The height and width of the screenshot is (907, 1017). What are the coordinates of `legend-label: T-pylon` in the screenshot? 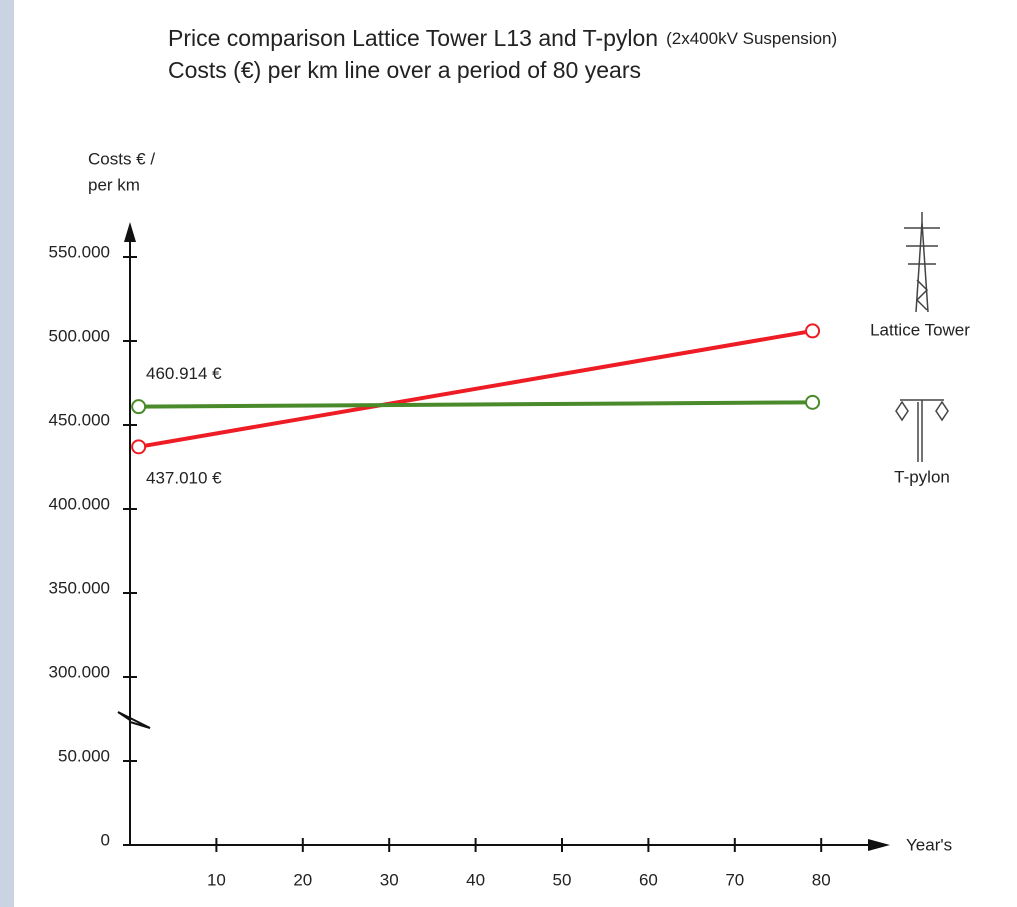 It's located at (922, 476).